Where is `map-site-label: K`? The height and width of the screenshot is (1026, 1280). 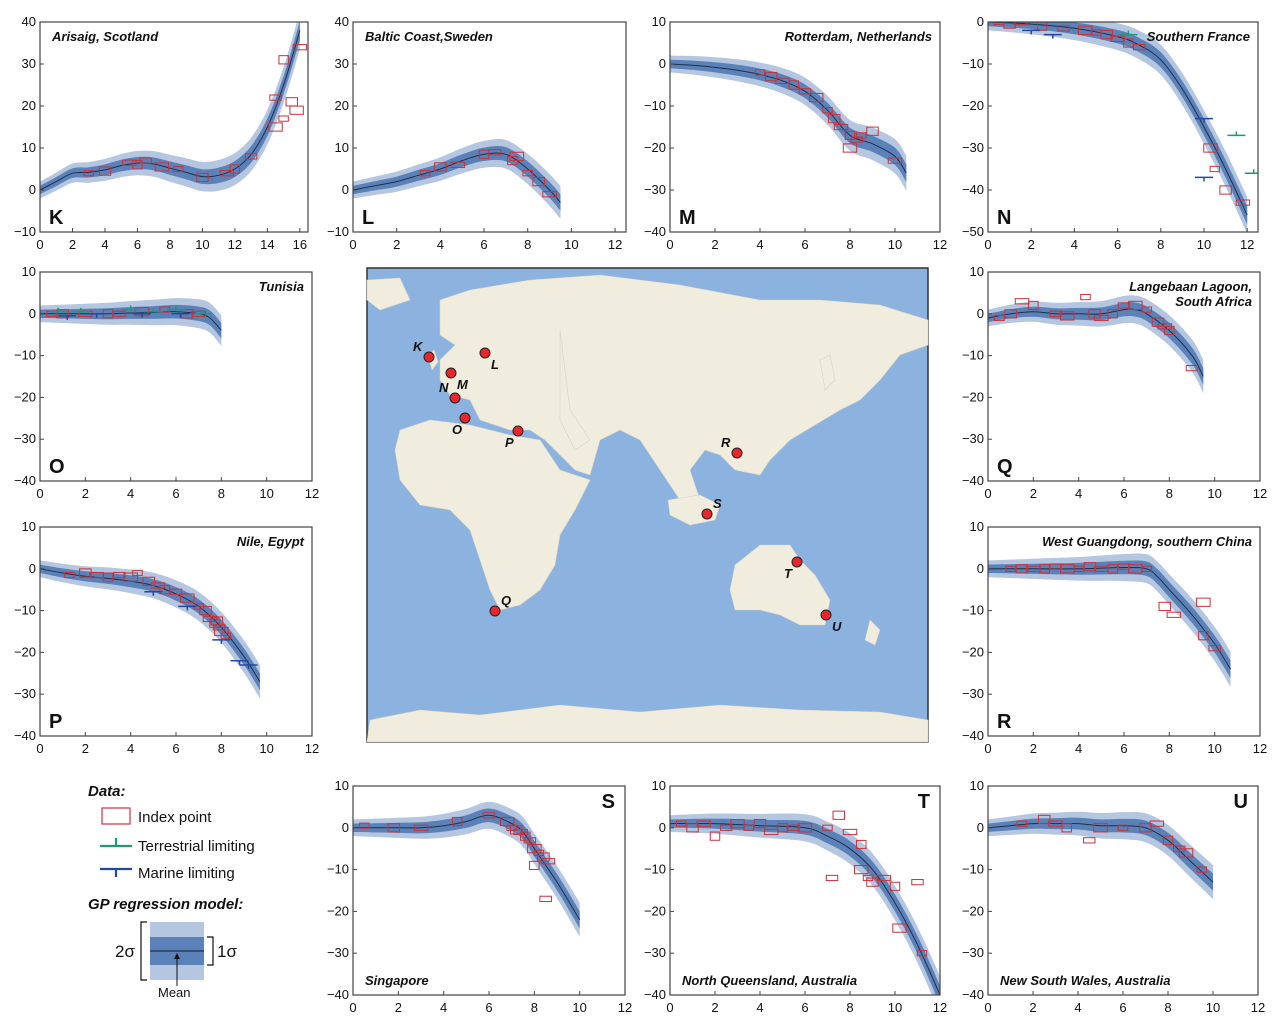
map-site-label: K is located at coordinates (418, 346).